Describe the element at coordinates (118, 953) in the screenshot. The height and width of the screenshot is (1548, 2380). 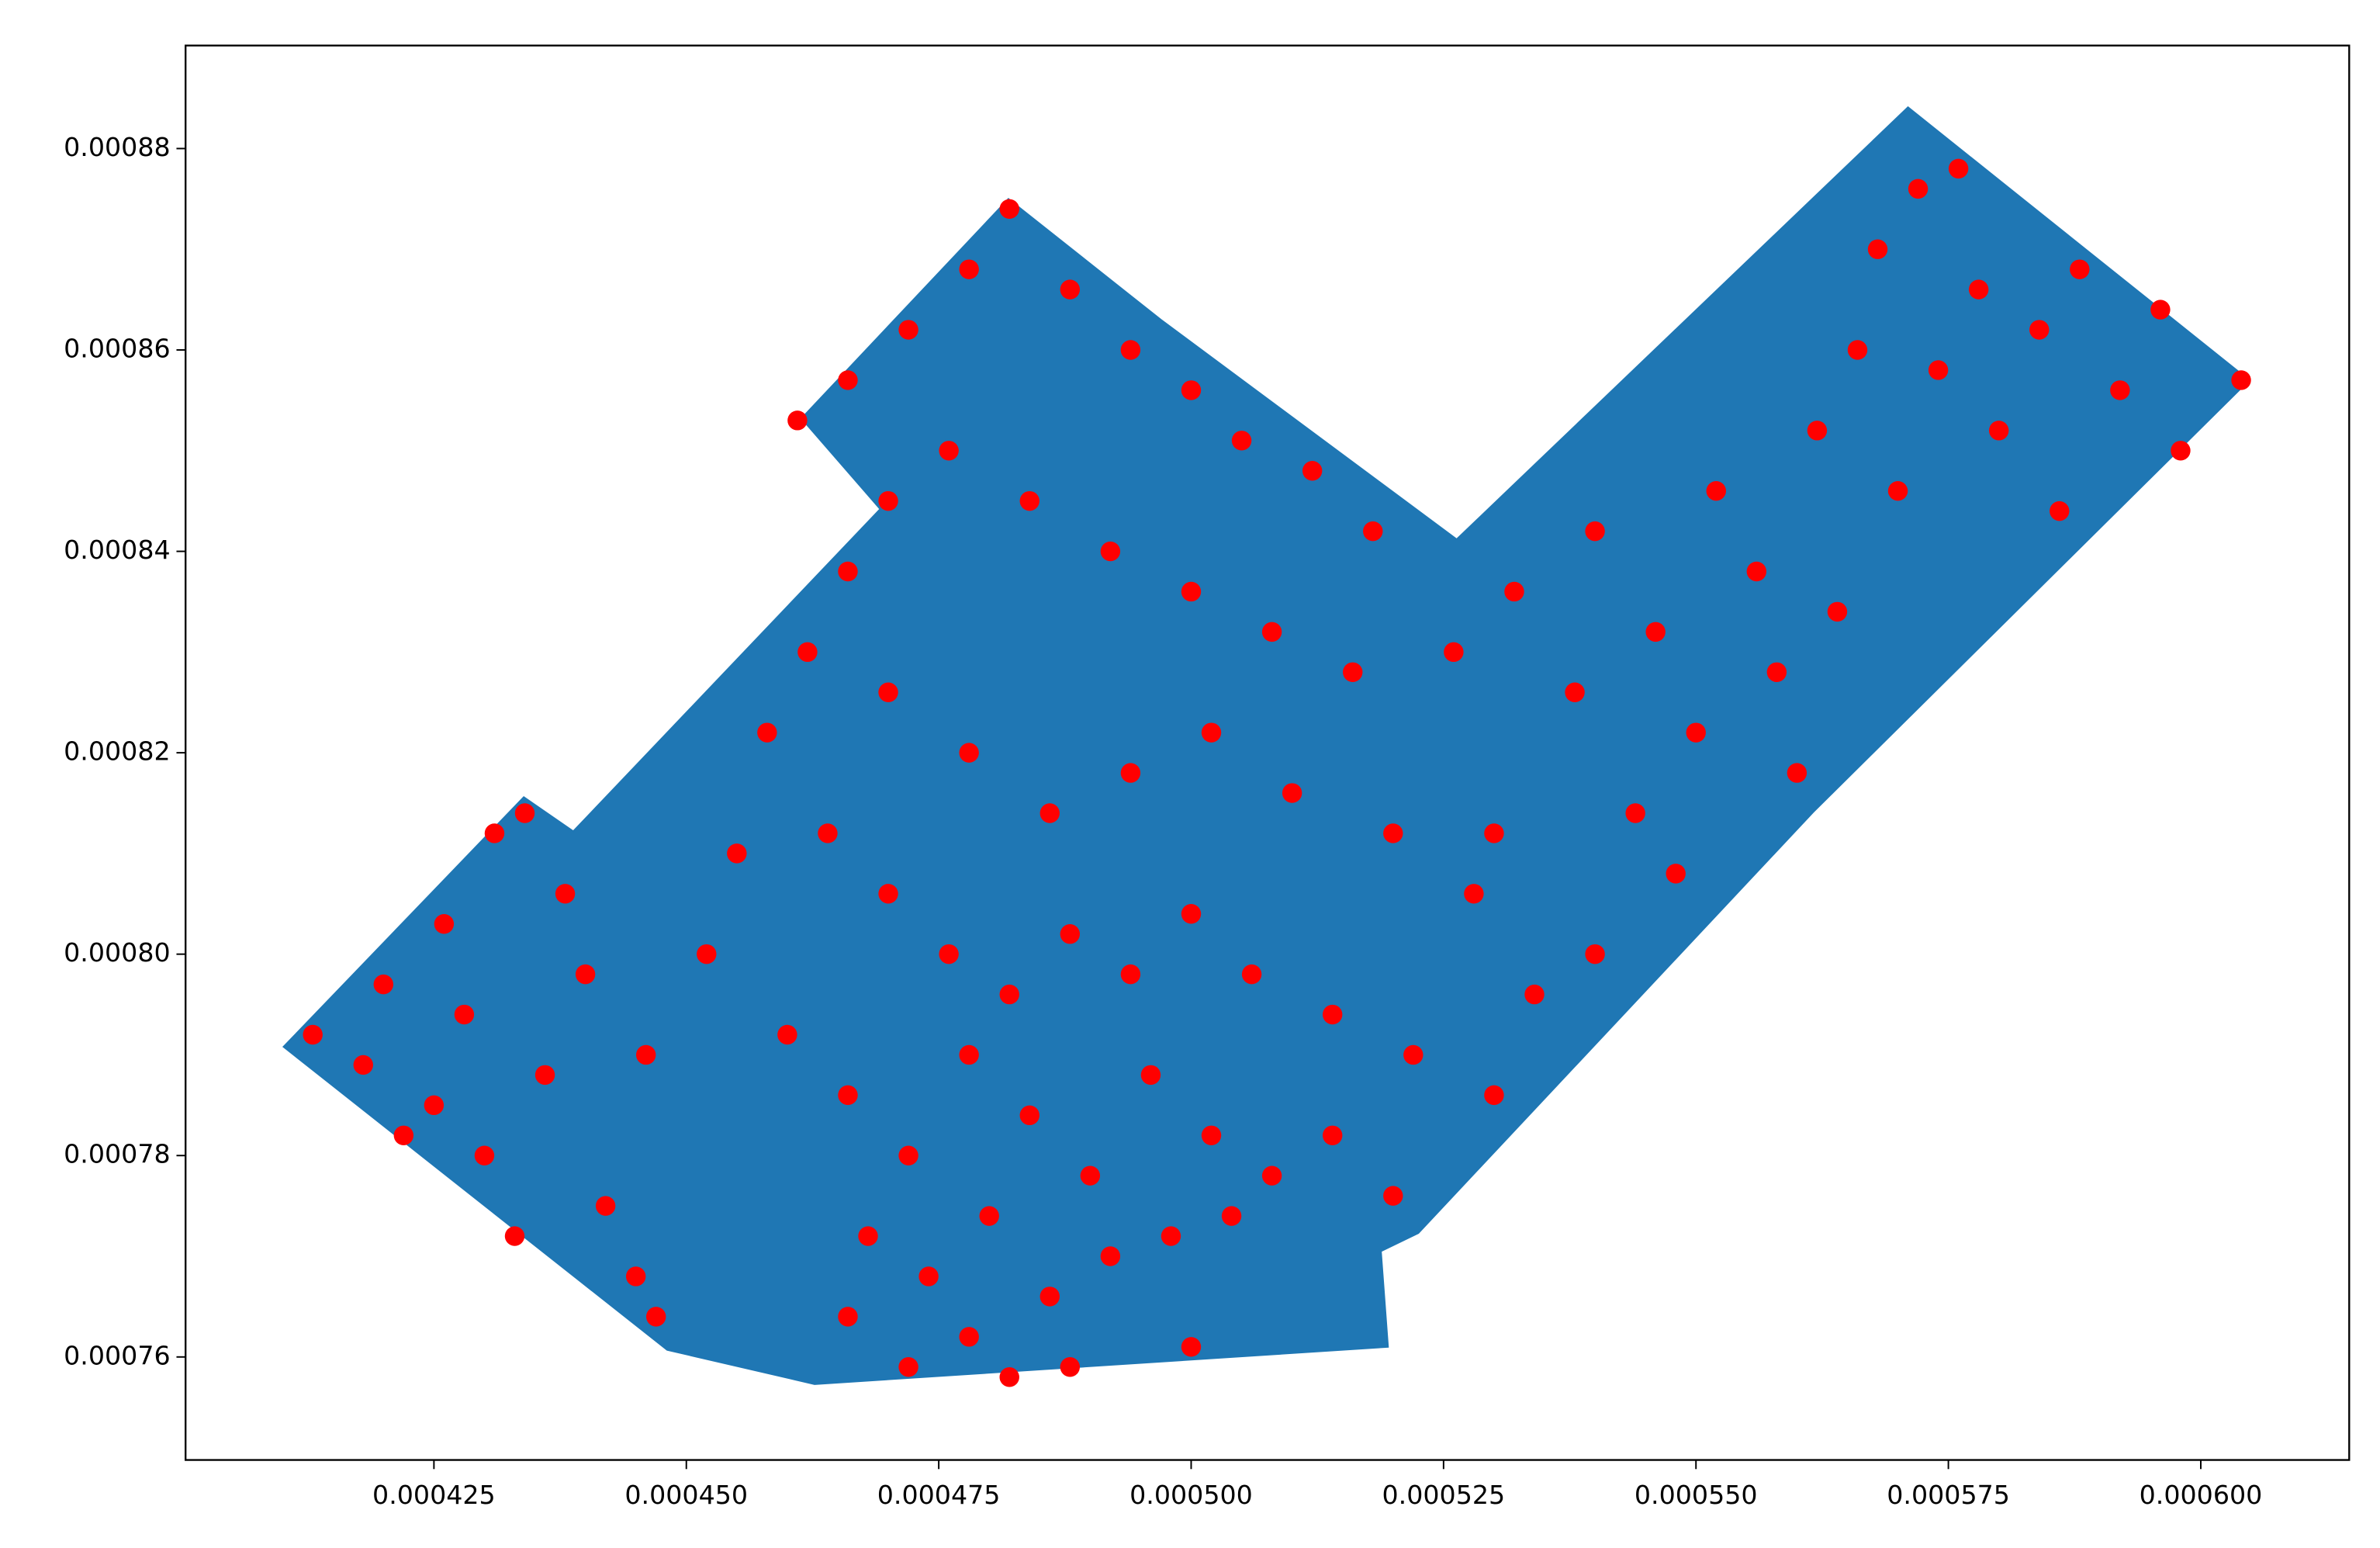
I see `y-tick-label: 0.00080` at that location.